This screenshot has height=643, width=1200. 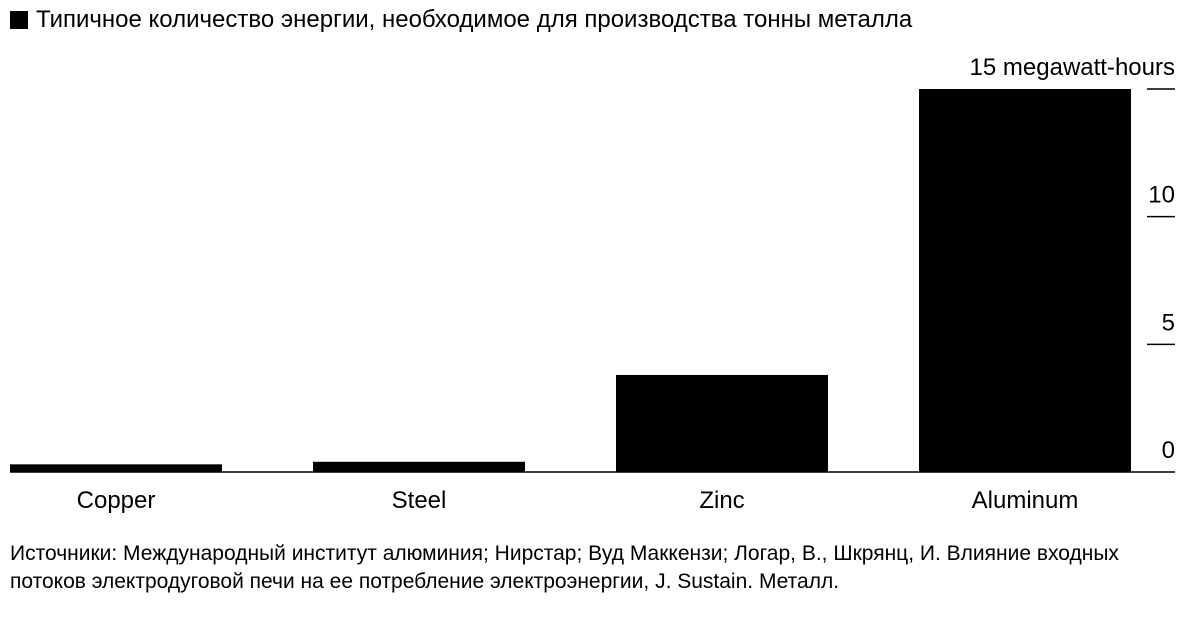 What do you see at coordinates (116, 468) in the screenshot?
I see `bar-copper` at bounding box center [116, 468].